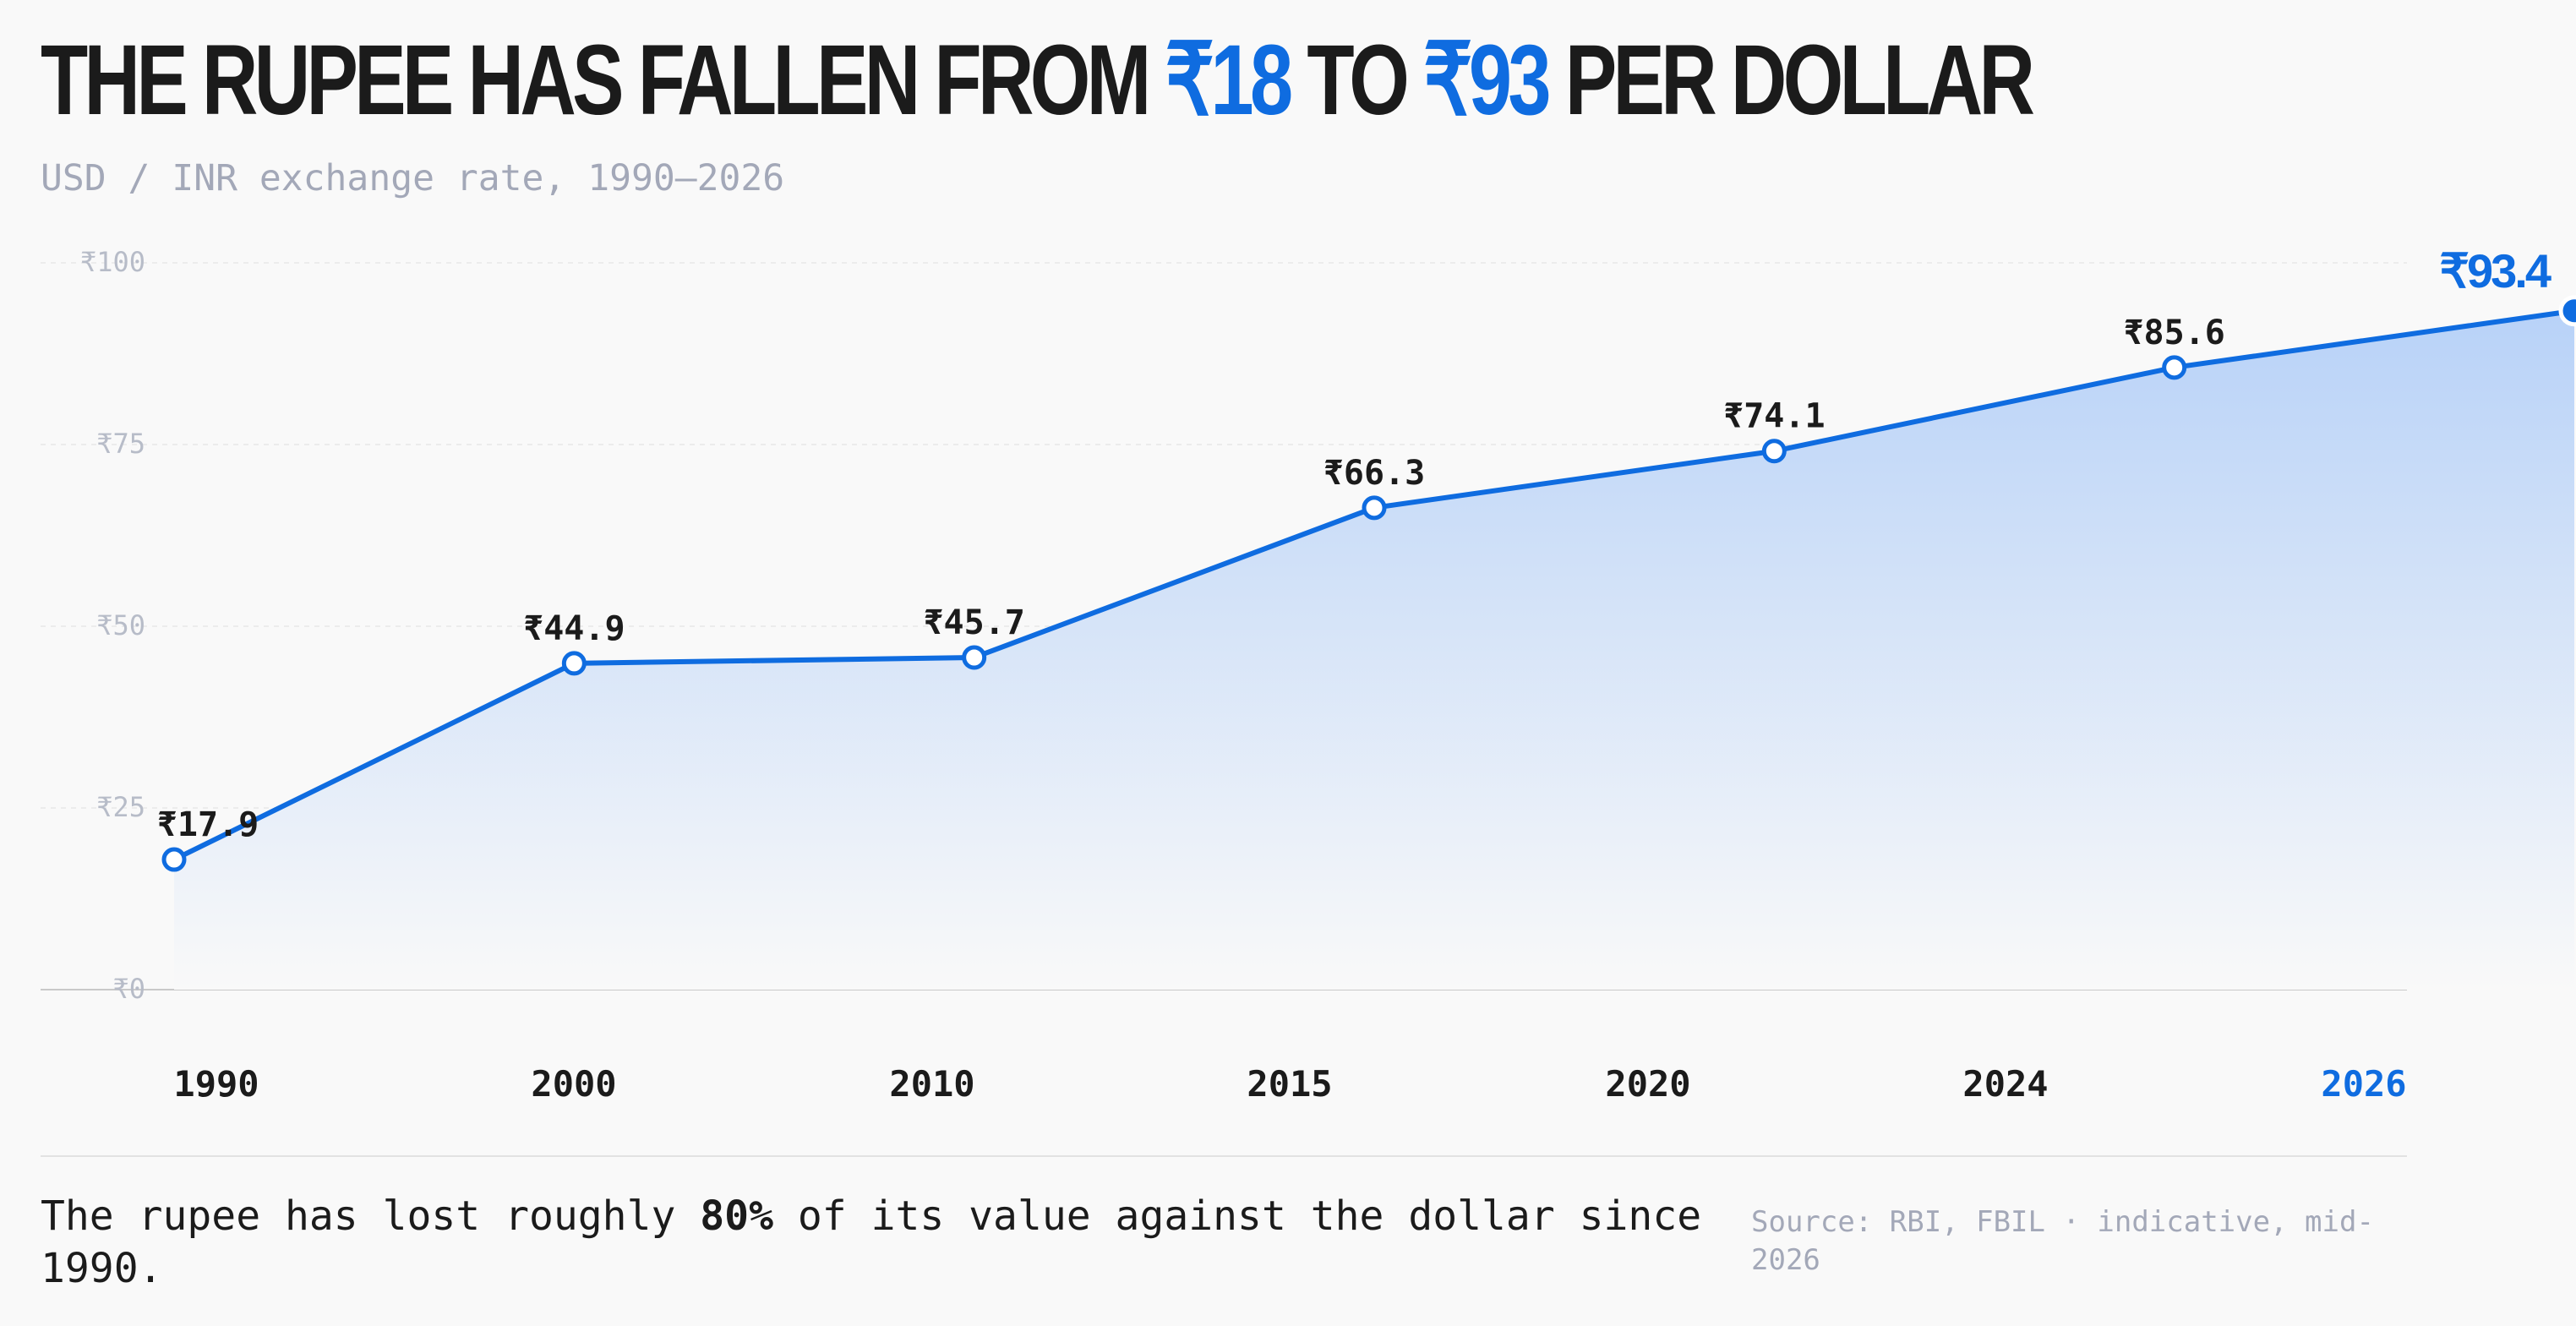  What do you see at coordinates (1647, 1084) in the screenshot?
I see `x-tick-label-2020: 2020` at bounding box center [1647, 1084].